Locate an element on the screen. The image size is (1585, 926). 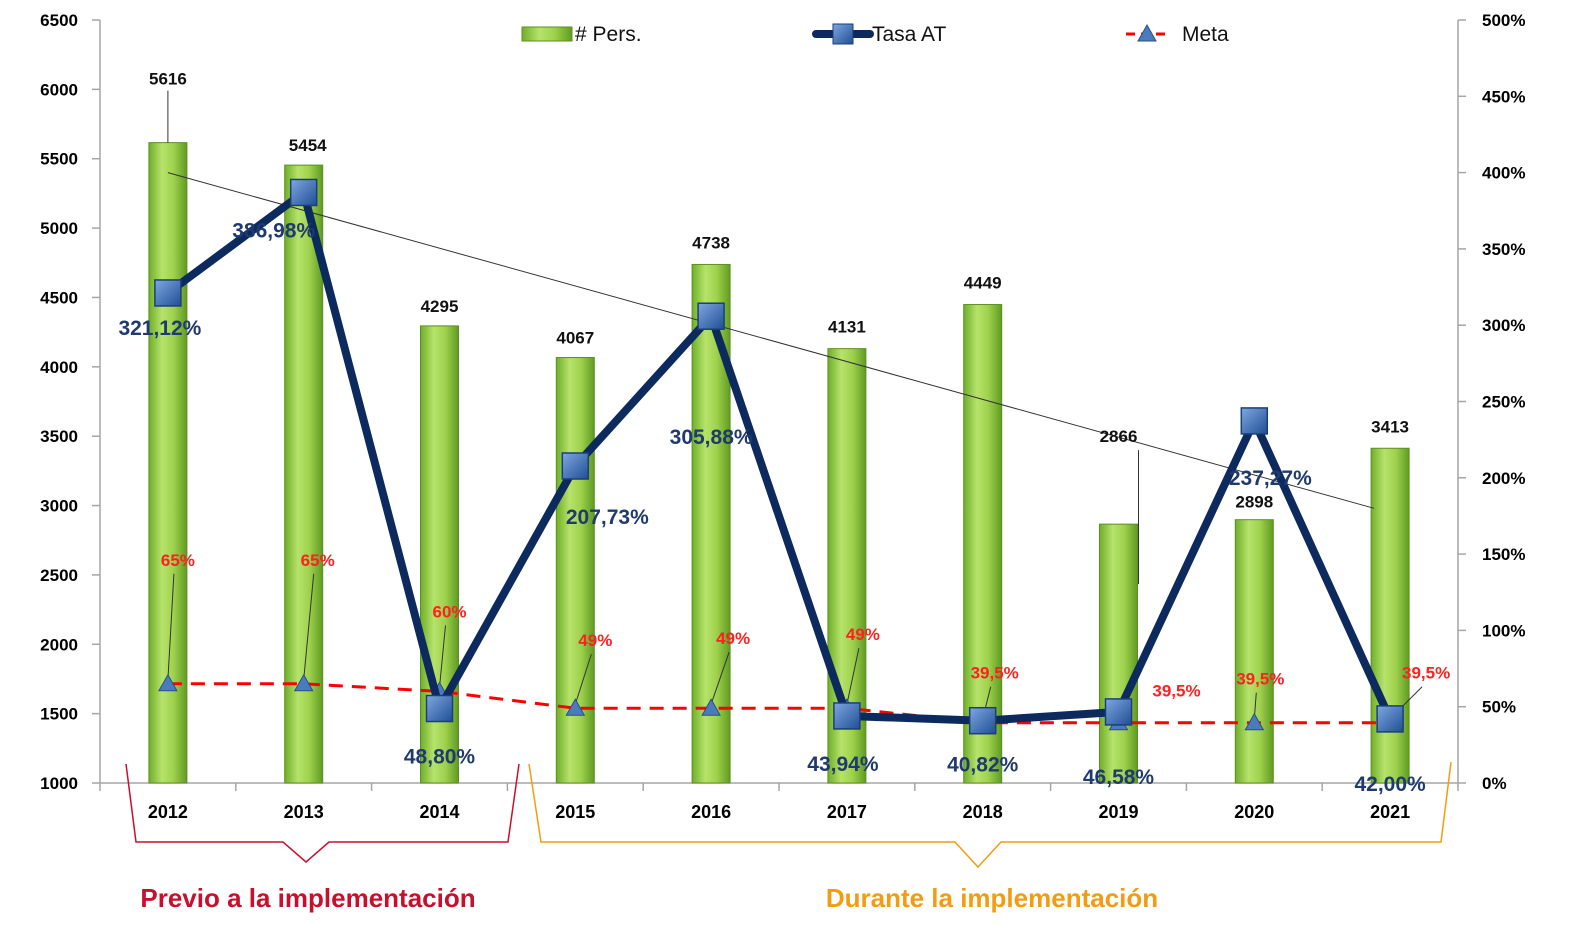
tasa-value-label: 40,82% is located at coordinates (983, 765).